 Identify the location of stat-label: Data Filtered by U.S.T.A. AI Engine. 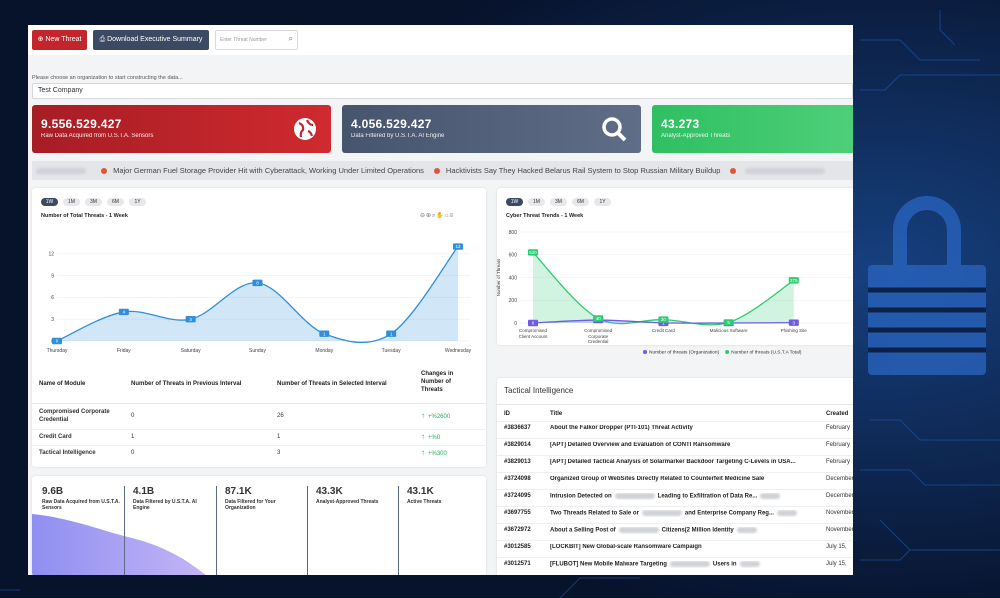
(398, 136).